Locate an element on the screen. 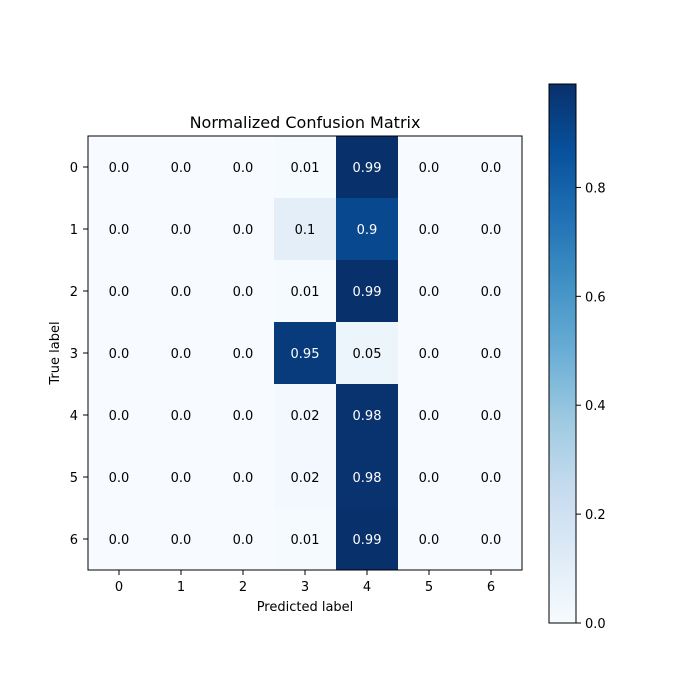 The height and width of the screenshot is (700, 700). cell-label-r1-c4: 0.9 is located at coordinates (367, 230).